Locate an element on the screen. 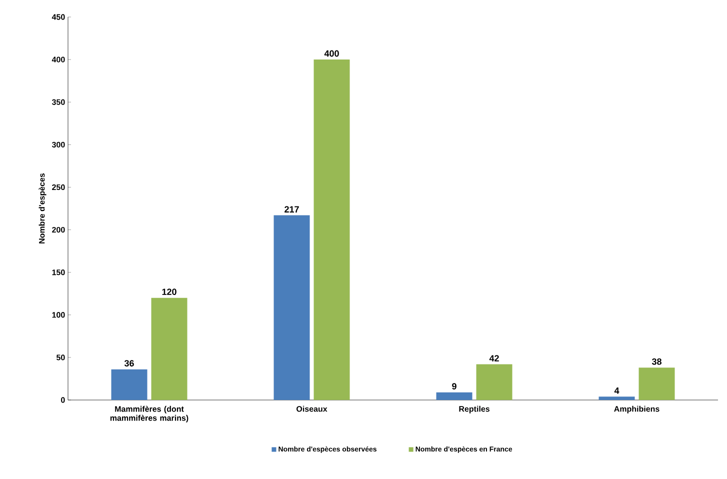  data-label: 36 is located at coordinates (129, 363).